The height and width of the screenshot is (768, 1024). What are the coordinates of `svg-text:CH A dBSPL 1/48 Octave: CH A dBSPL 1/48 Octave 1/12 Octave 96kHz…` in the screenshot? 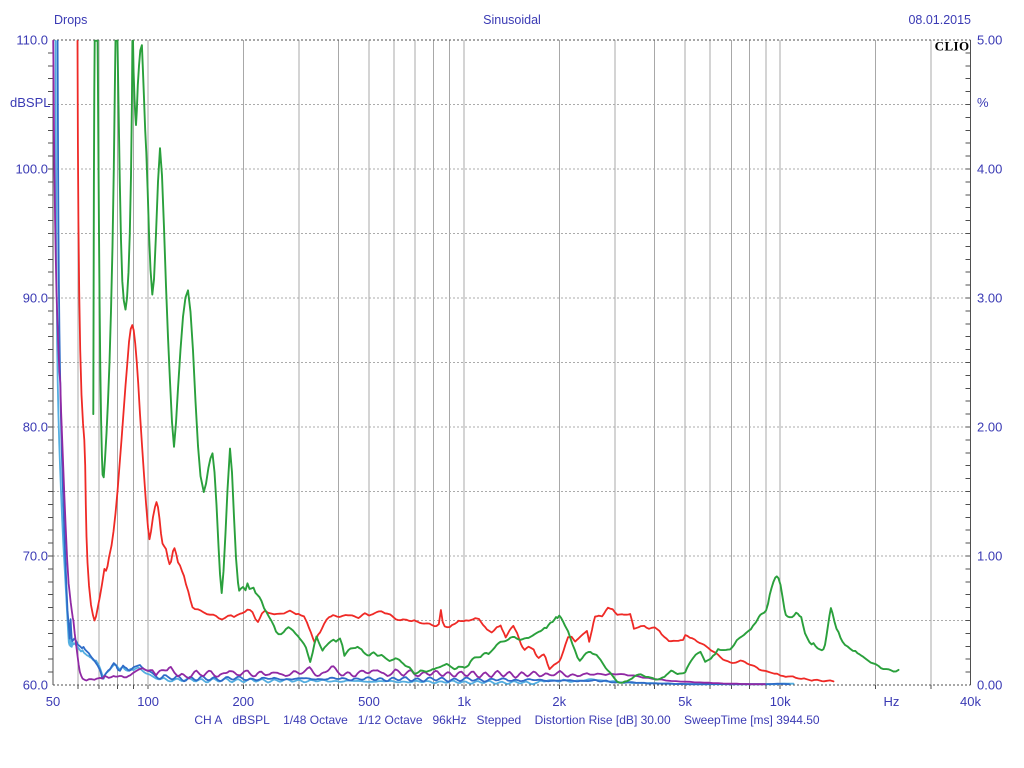 It's located at (507, 720).